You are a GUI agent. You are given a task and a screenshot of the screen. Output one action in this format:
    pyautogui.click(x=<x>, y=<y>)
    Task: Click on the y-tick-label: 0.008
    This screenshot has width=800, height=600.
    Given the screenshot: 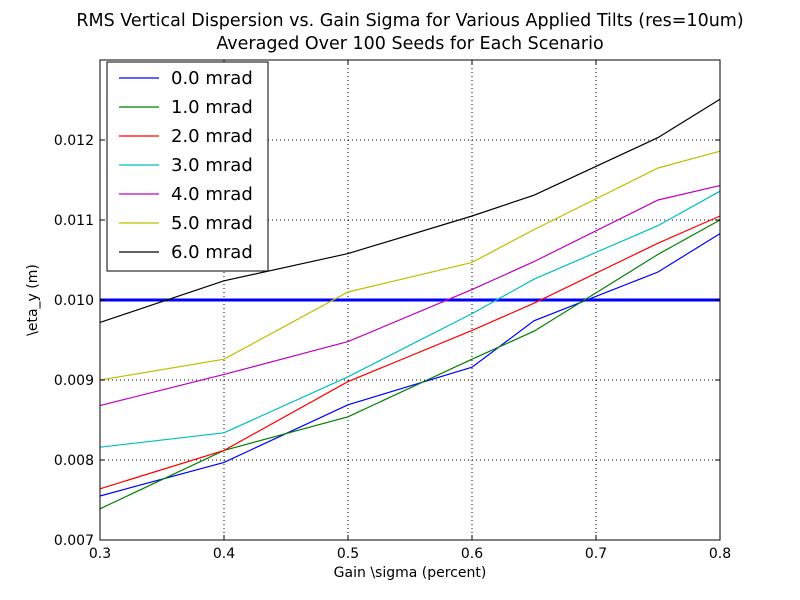 What is the action you would take?
    pyautogui.click(x=74, y=461)
    